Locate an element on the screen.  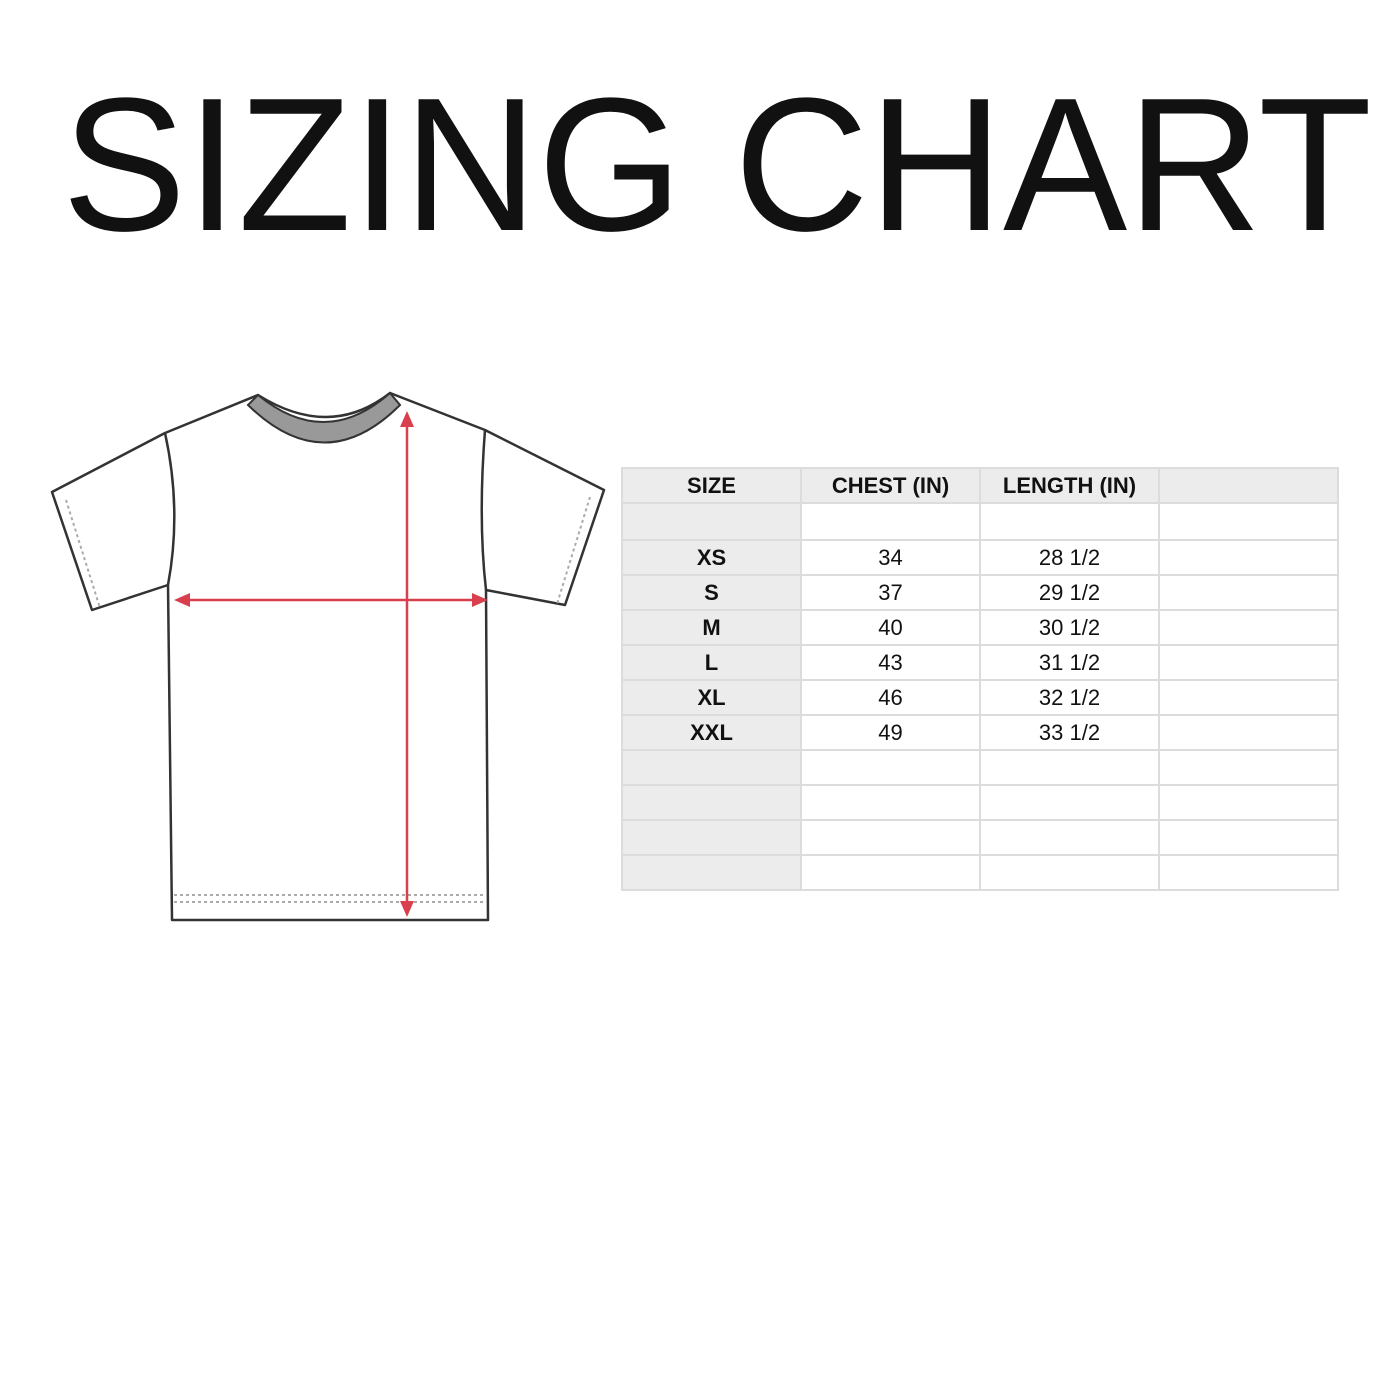
table-row: XL 46 32 1/2 is located at coordinates (980, 697).